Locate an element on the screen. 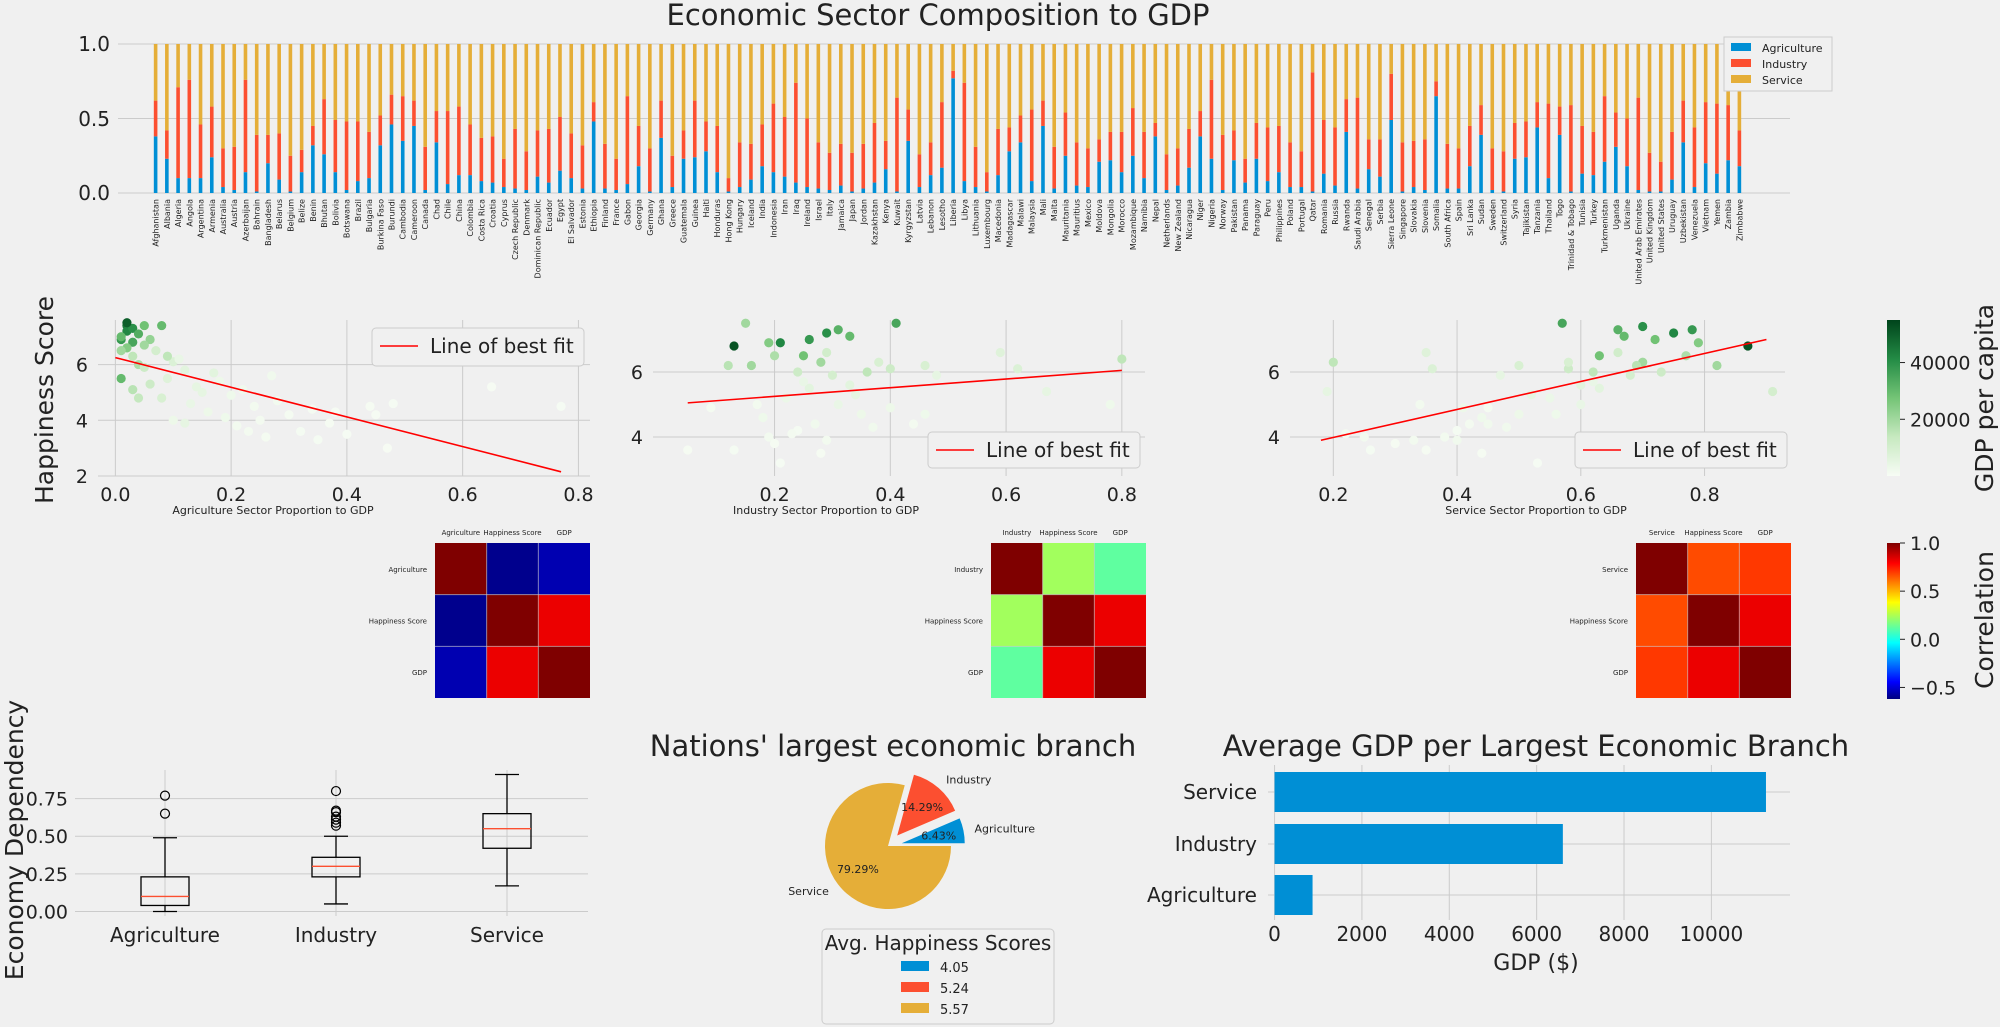  legend-label: Industry is located at coordinates (1785, 64).